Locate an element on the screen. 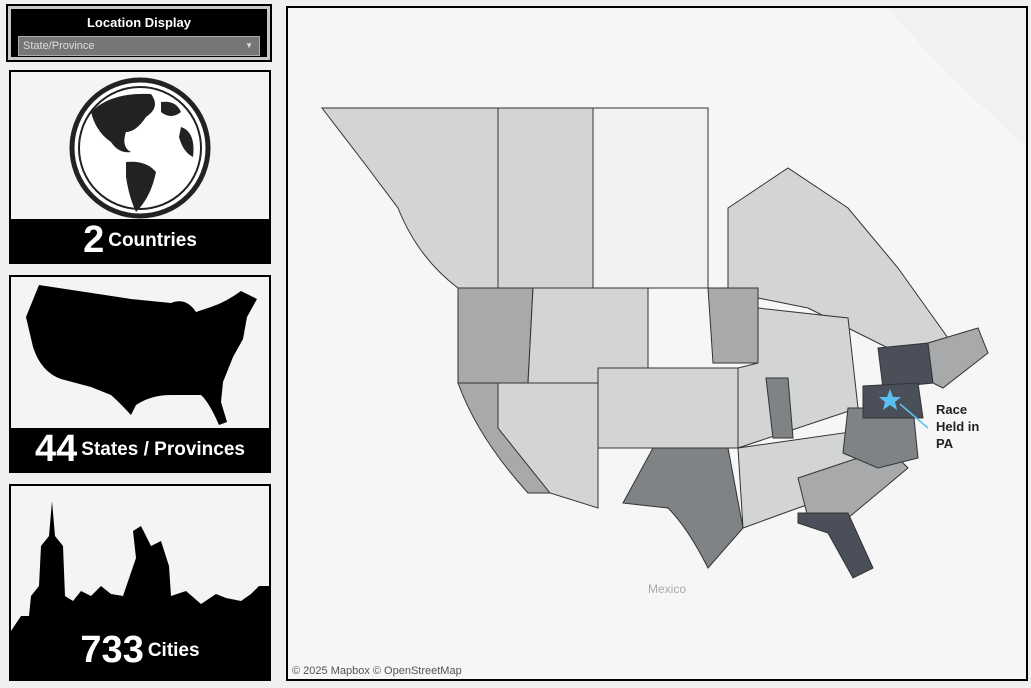 Image resolution: width=1031 pixels, height=688 pixels. region-mn is located at coordinates (733, 325).